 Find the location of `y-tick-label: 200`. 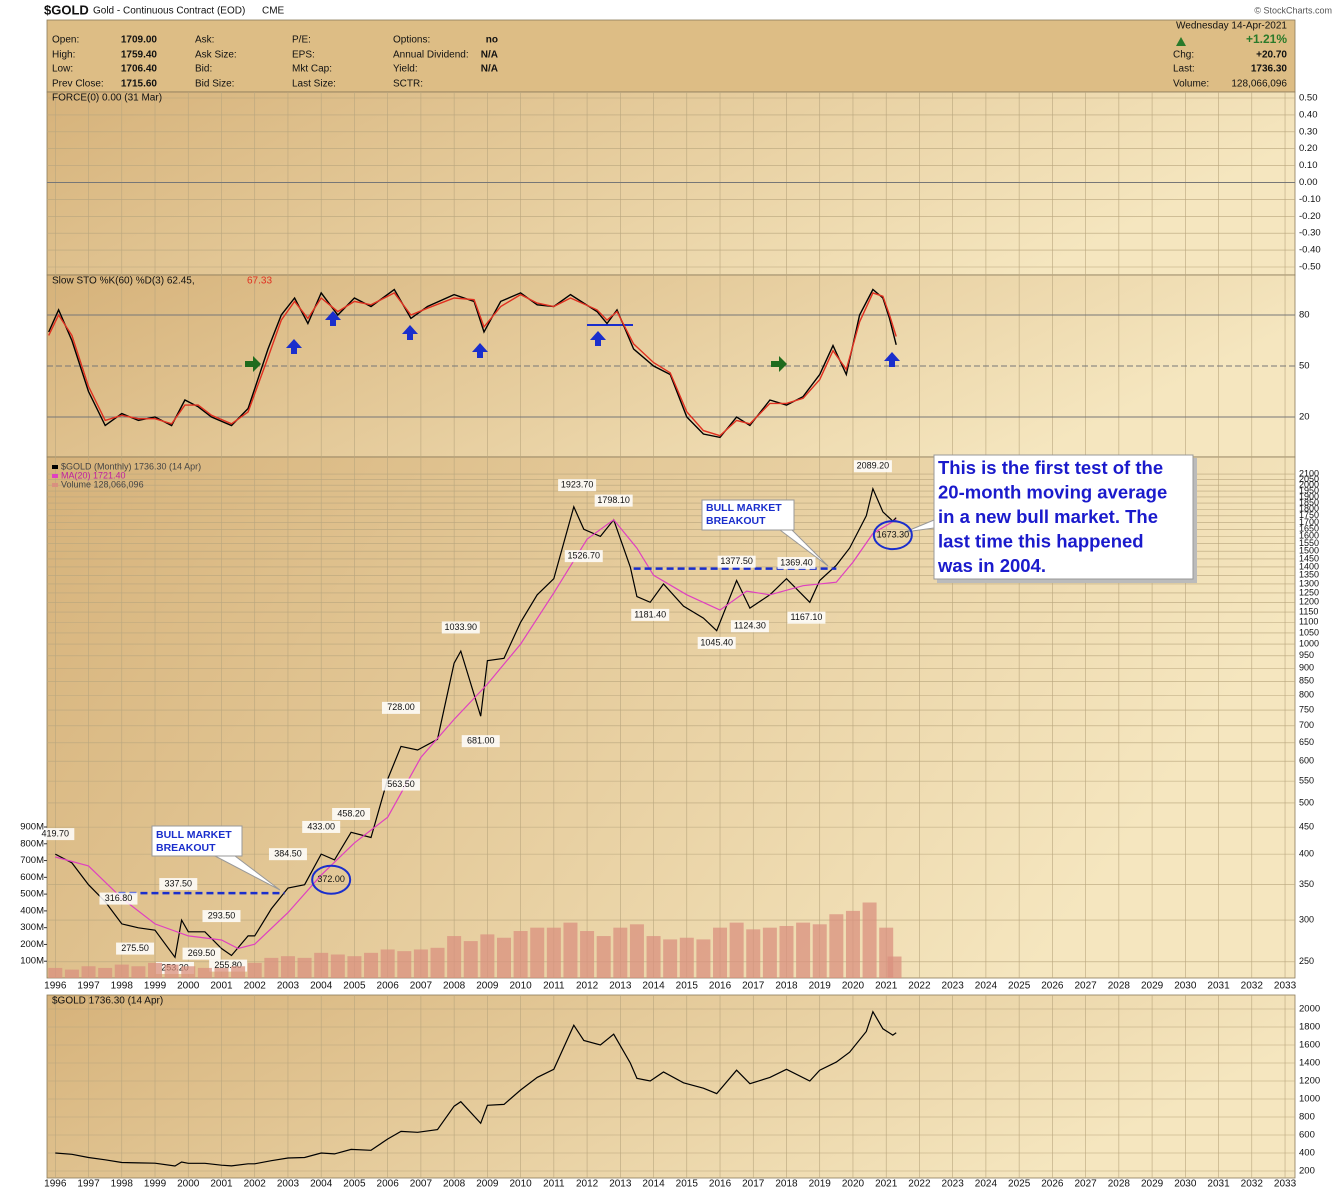

y-tick-label: 200 is located at coordinates (1307, 1171).